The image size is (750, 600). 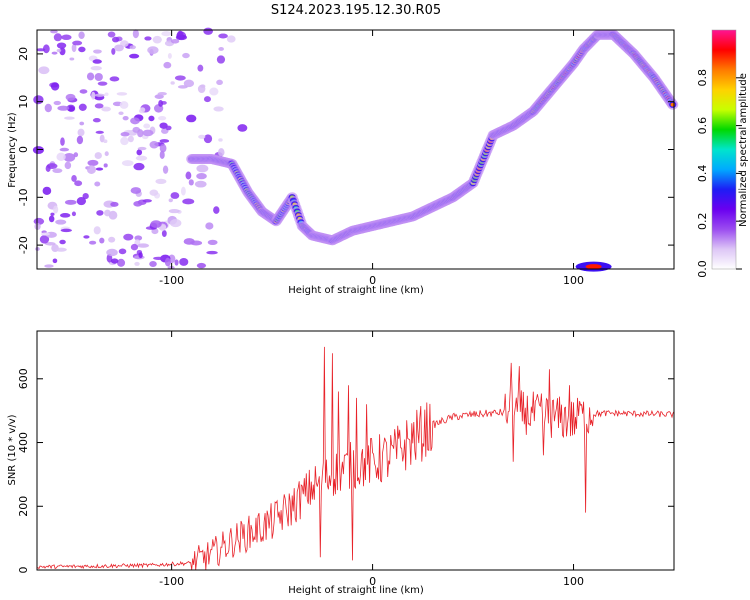 I want to click on snr-y-tick-label: 0, so click(x=23, y=570).